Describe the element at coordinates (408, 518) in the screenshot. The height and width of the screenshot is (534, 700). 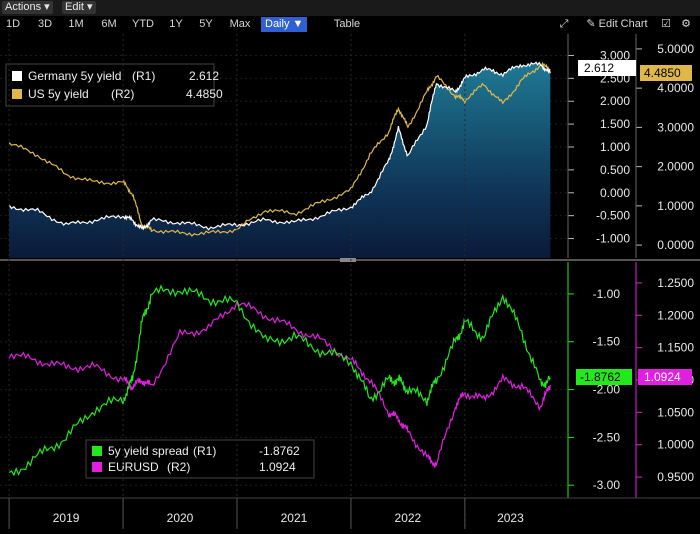
I see `year-tick-label: 2022` at that location.